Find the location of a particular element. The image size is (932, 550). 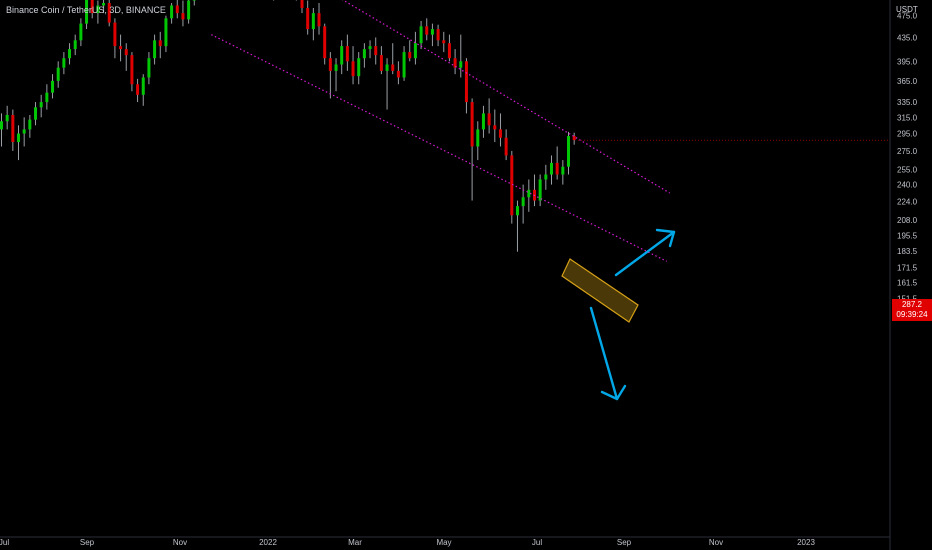

price-tick-label: 365.0 is located at coordinates (907, 81).